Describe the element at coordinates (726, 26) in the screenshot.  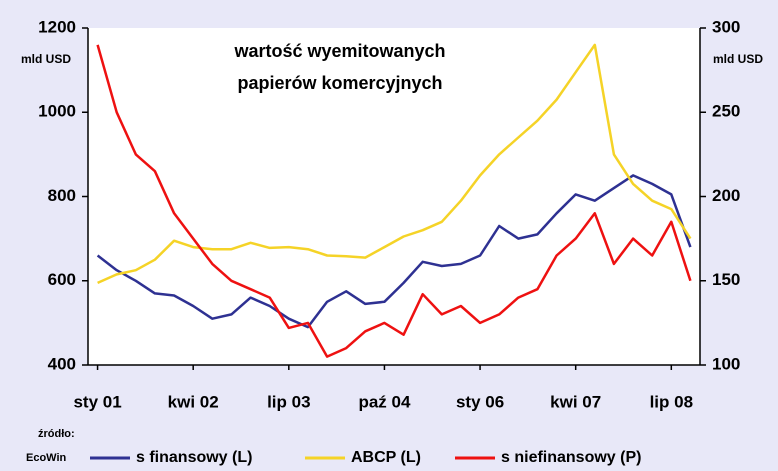
I see `y2-tick-label: 300` at that location.